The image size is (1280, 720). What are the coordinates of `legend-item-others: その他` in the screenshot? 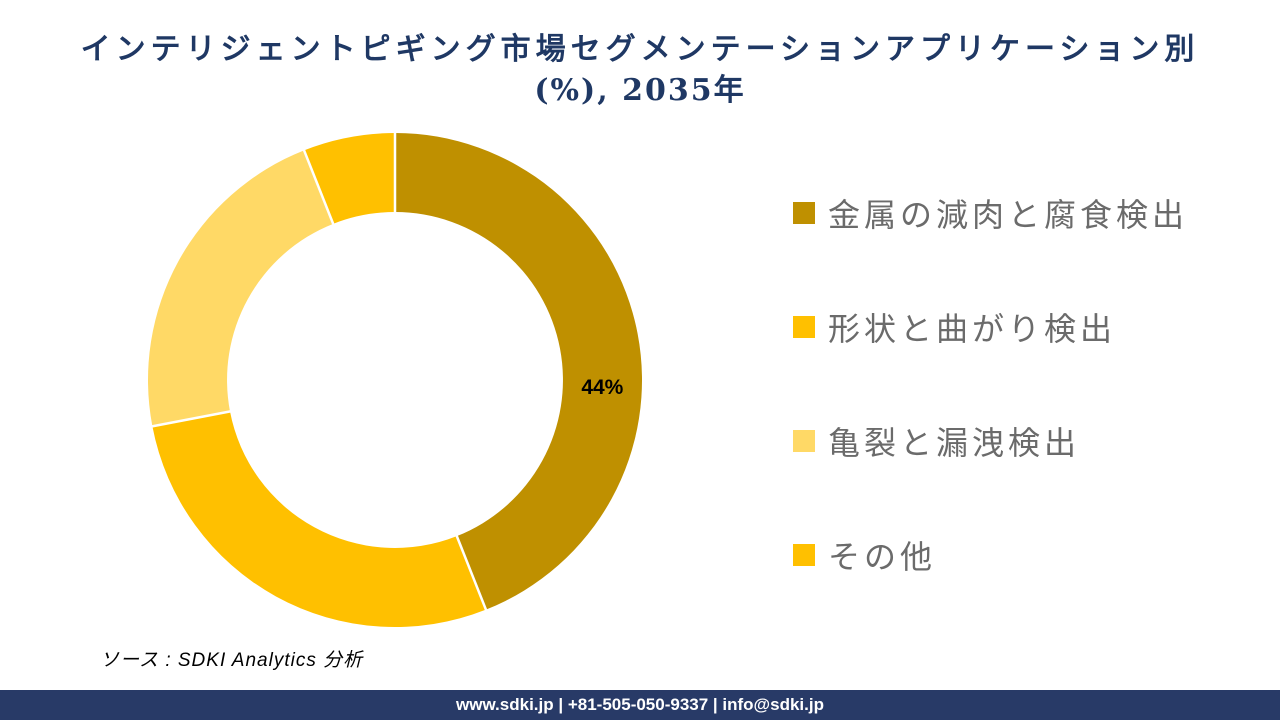 It's located at (990, 555).